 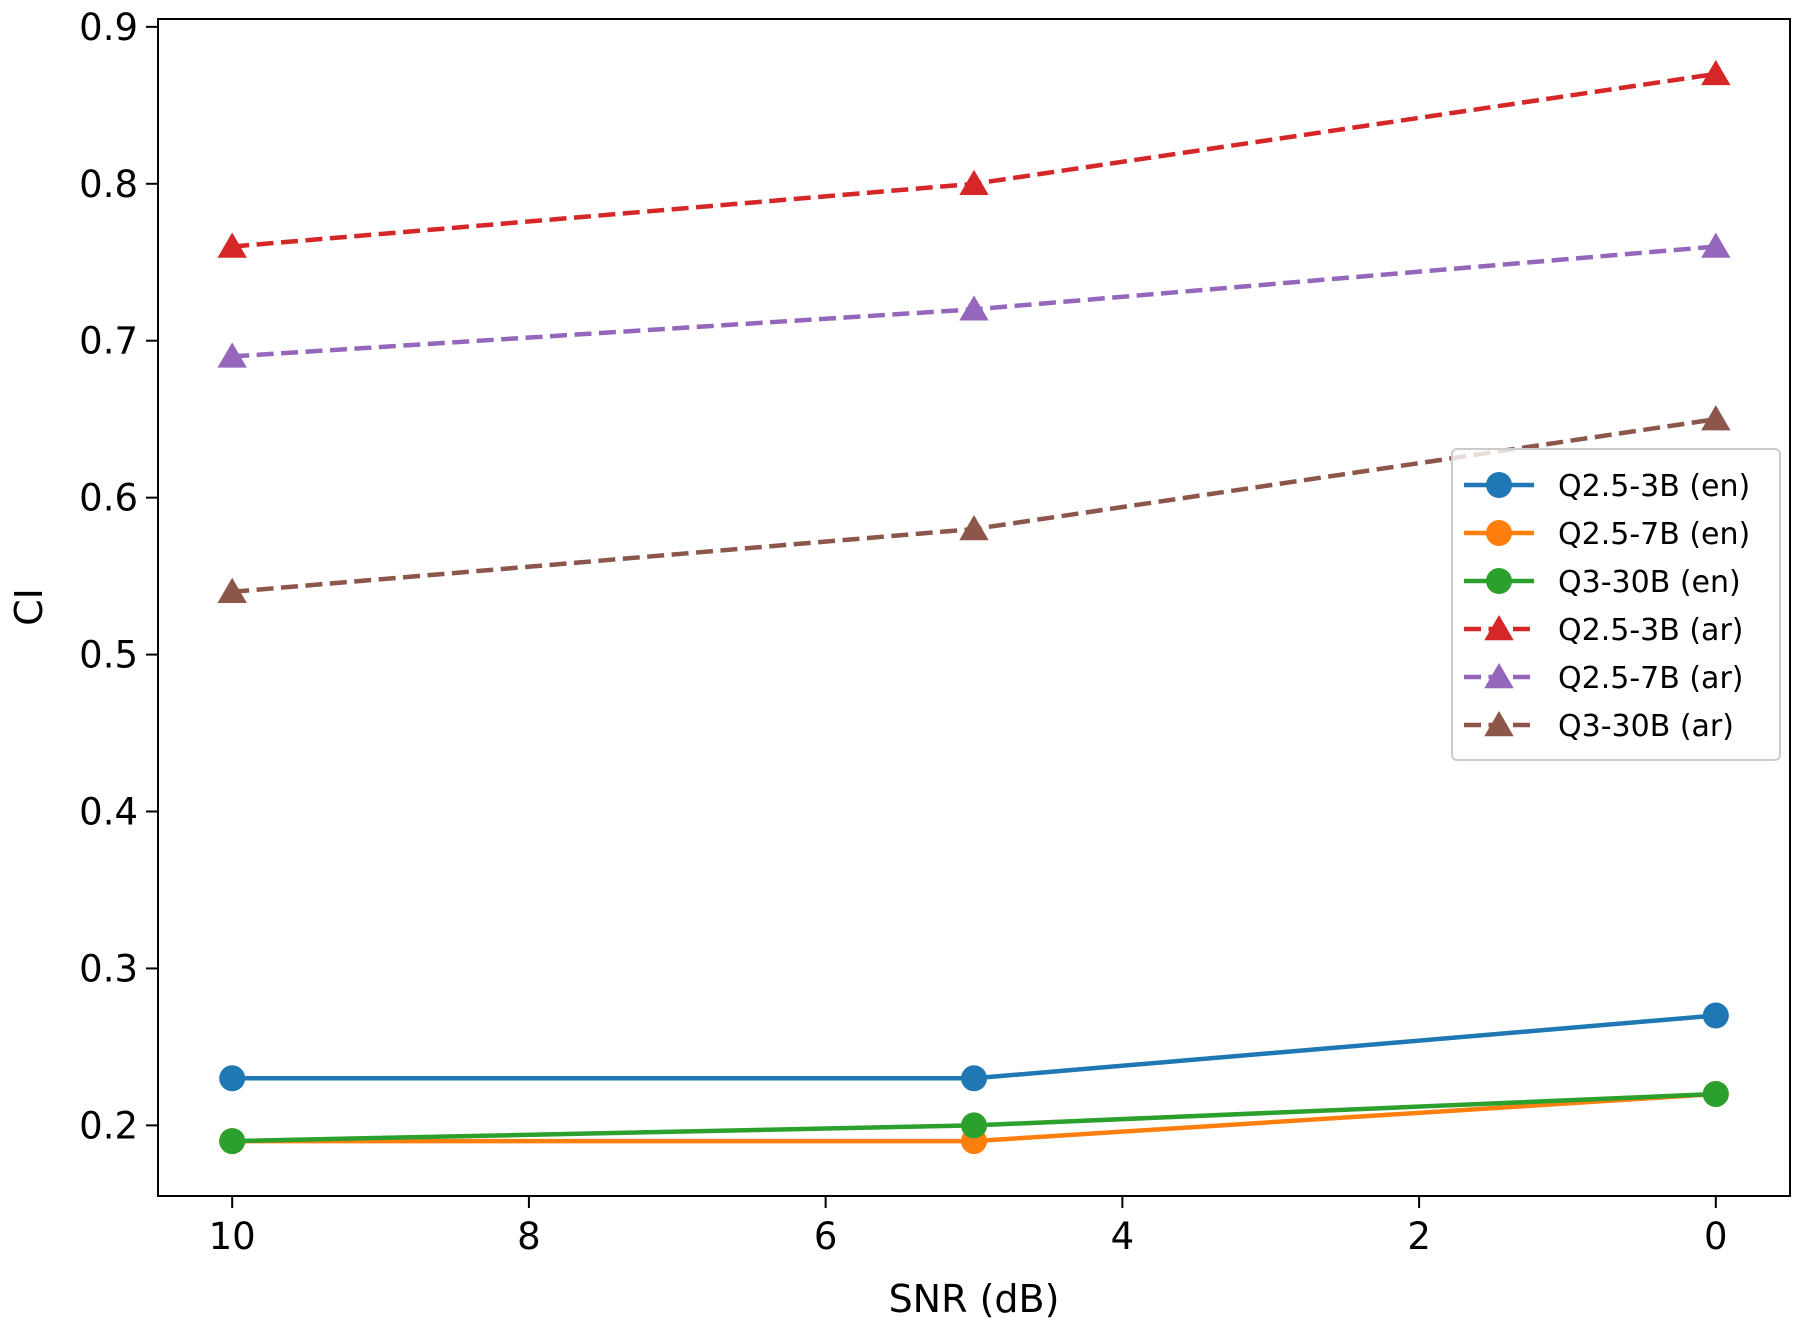 What do you see at coordinates (1123, 1236) in the screenshot?
I see `x-tick-label: 4` at bounding box center [1123, 1236].